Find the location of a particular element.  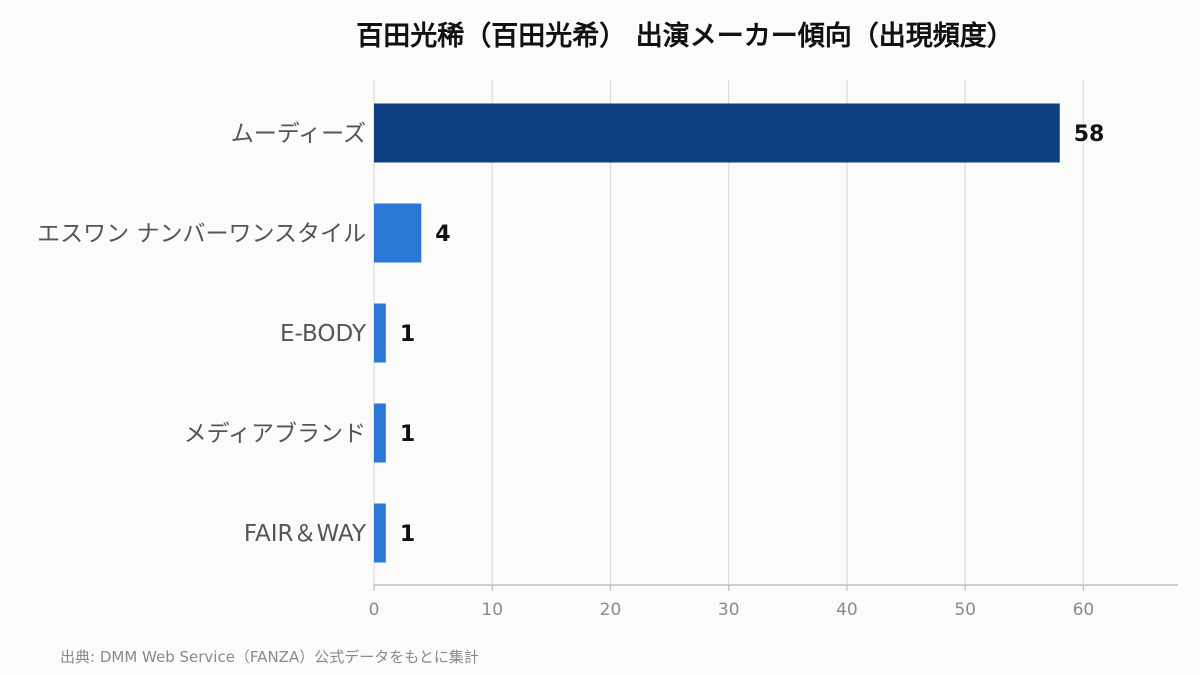

tick-label-50: 50 is located at coordinates (965, 610).